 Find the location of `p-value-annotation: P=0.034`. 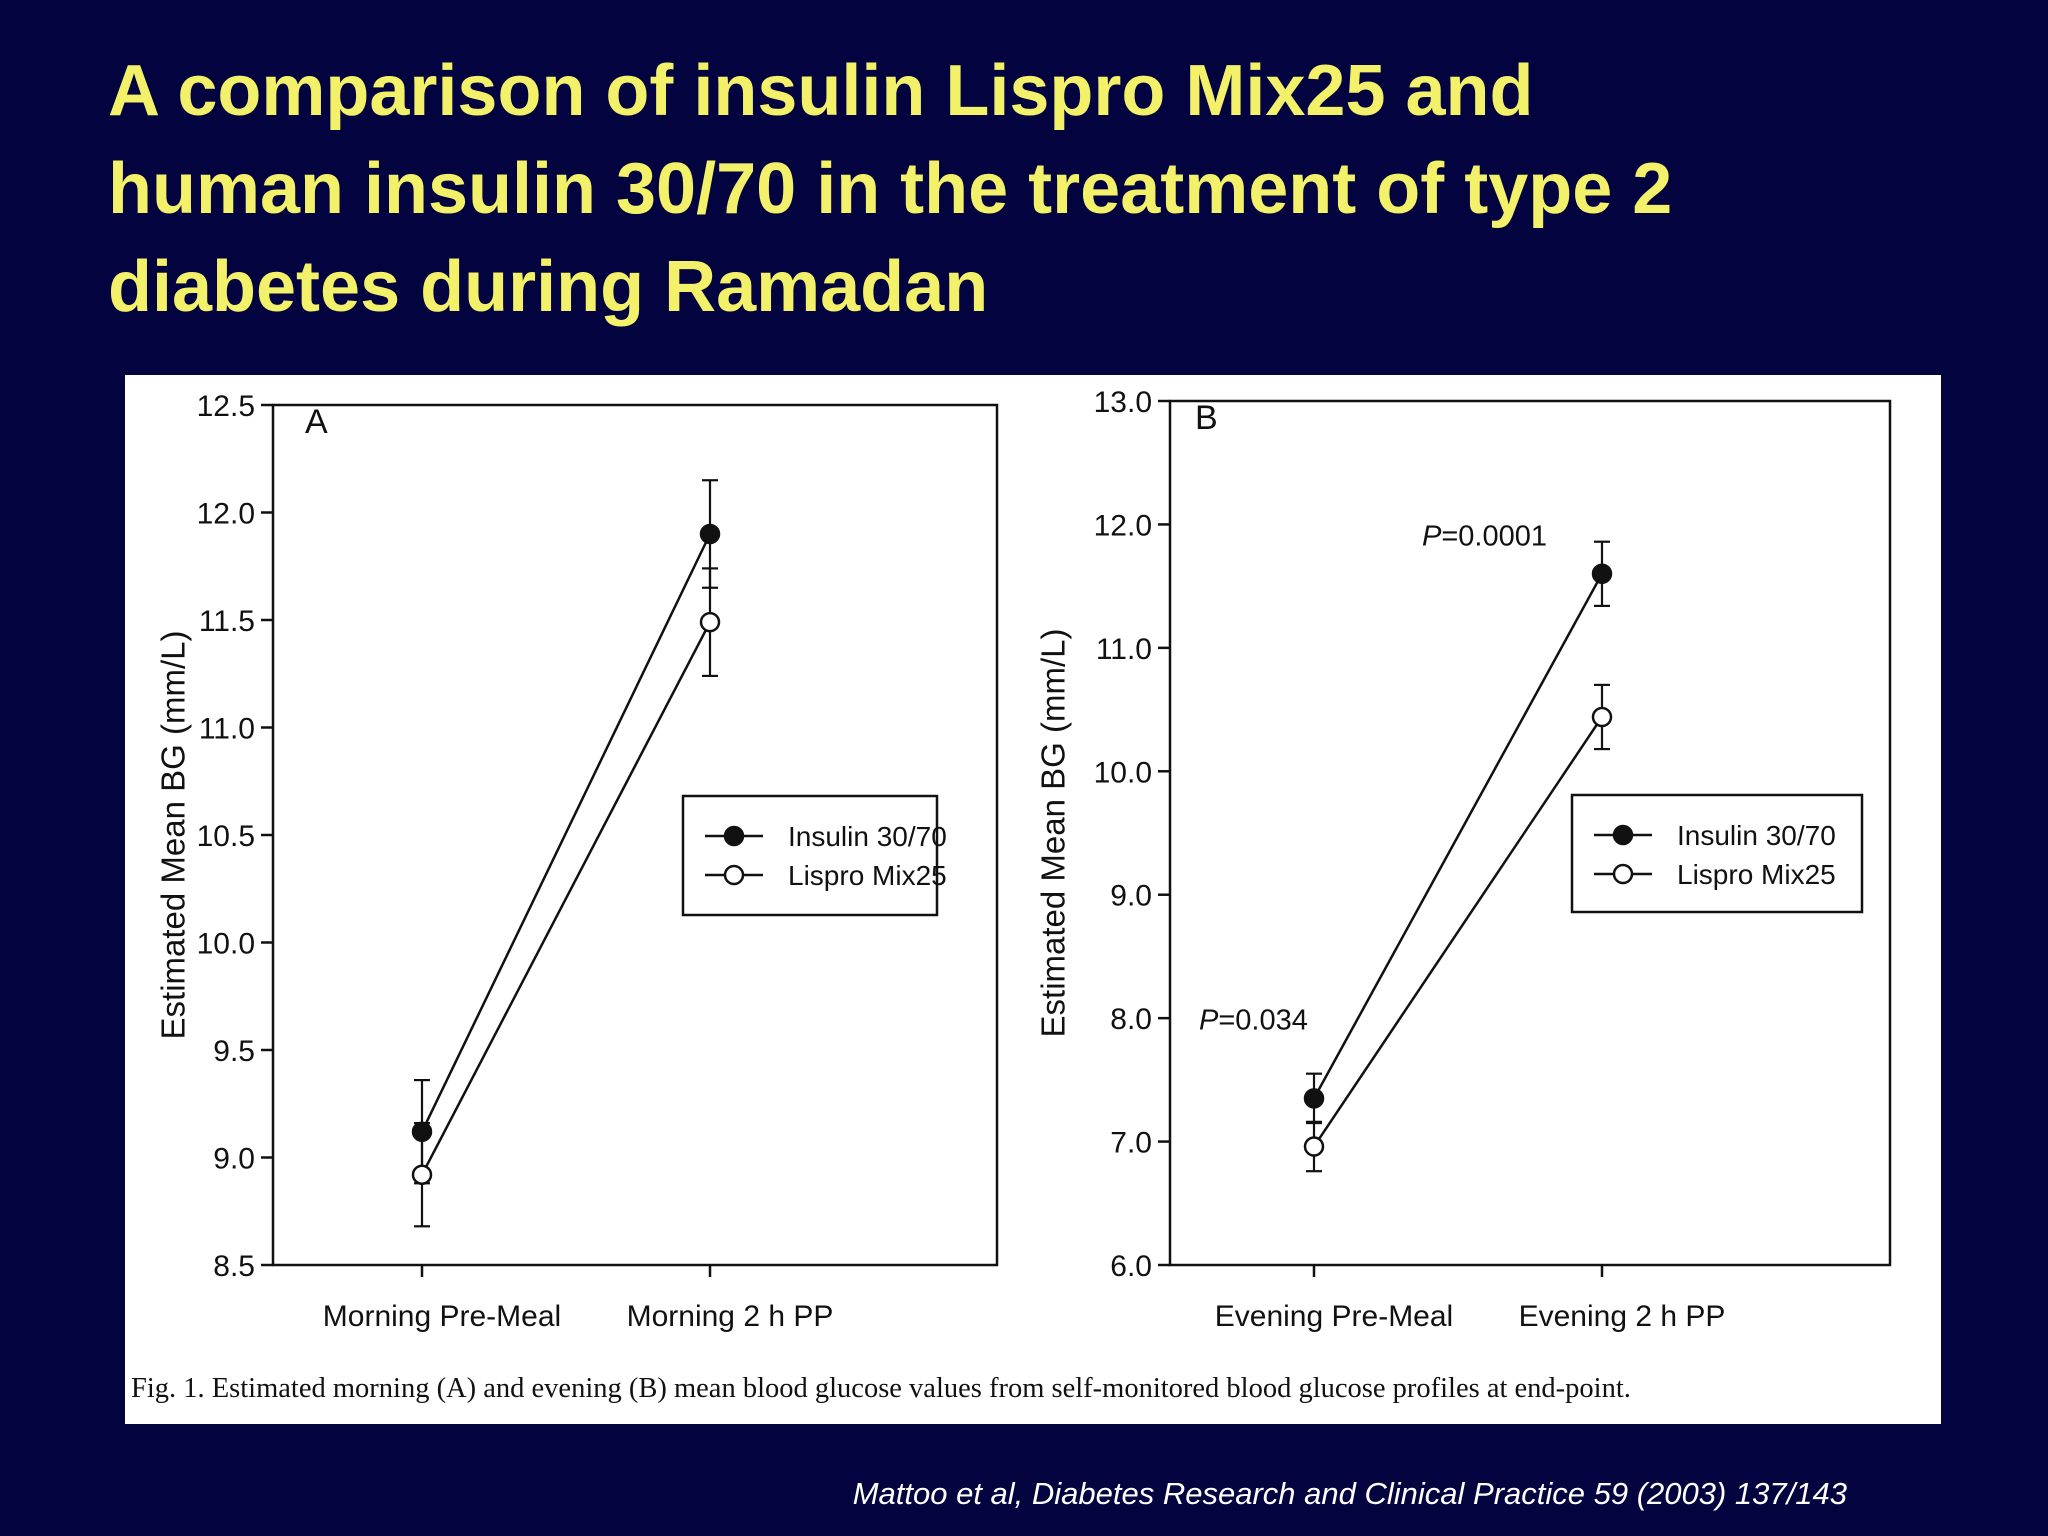

p-value-annotation: P=0.034 is located at coordinates (1253, 1021).